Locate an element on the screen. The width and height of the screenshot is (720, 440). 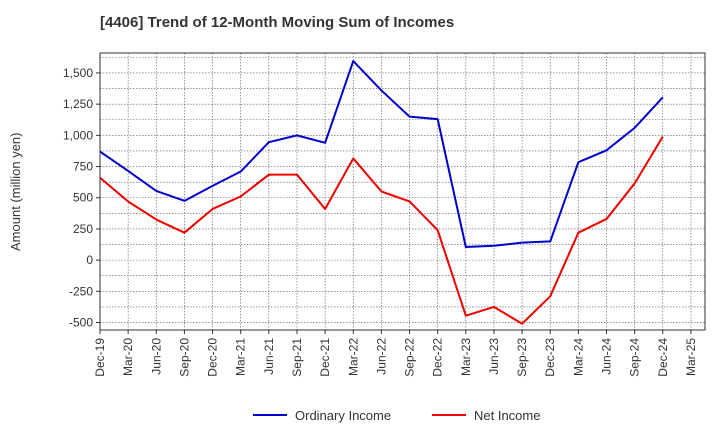
x-tick-label: Mar-24 is located at coordinates (578, 357).